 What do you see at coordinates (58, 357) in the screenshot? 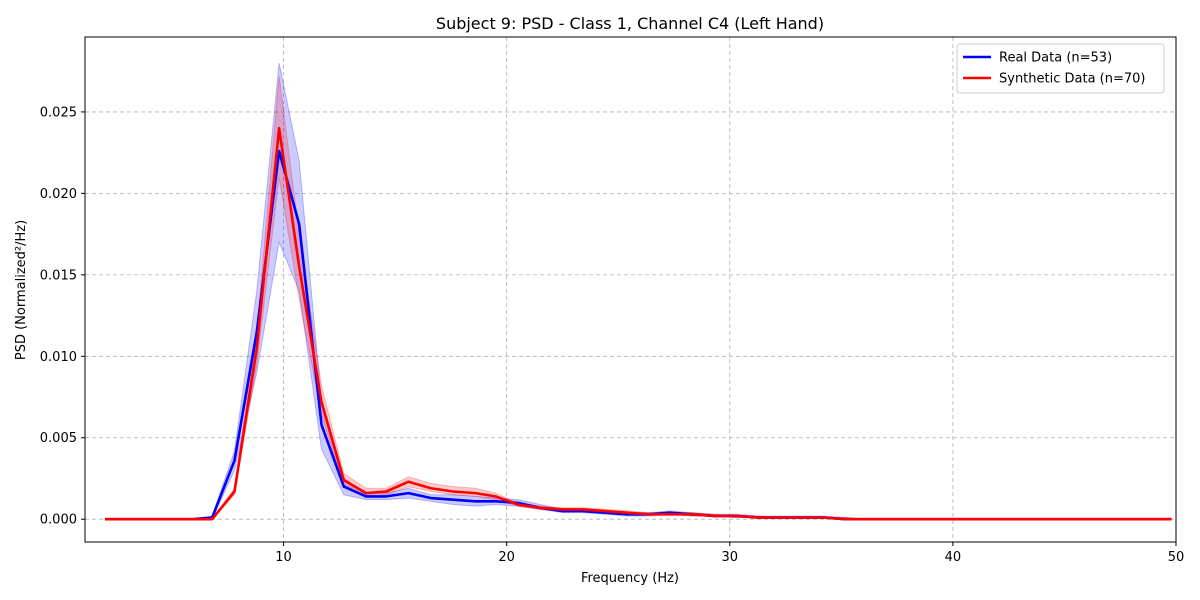
I see `y-tick-label-2: 0.010` at bounding box center [58, 357].